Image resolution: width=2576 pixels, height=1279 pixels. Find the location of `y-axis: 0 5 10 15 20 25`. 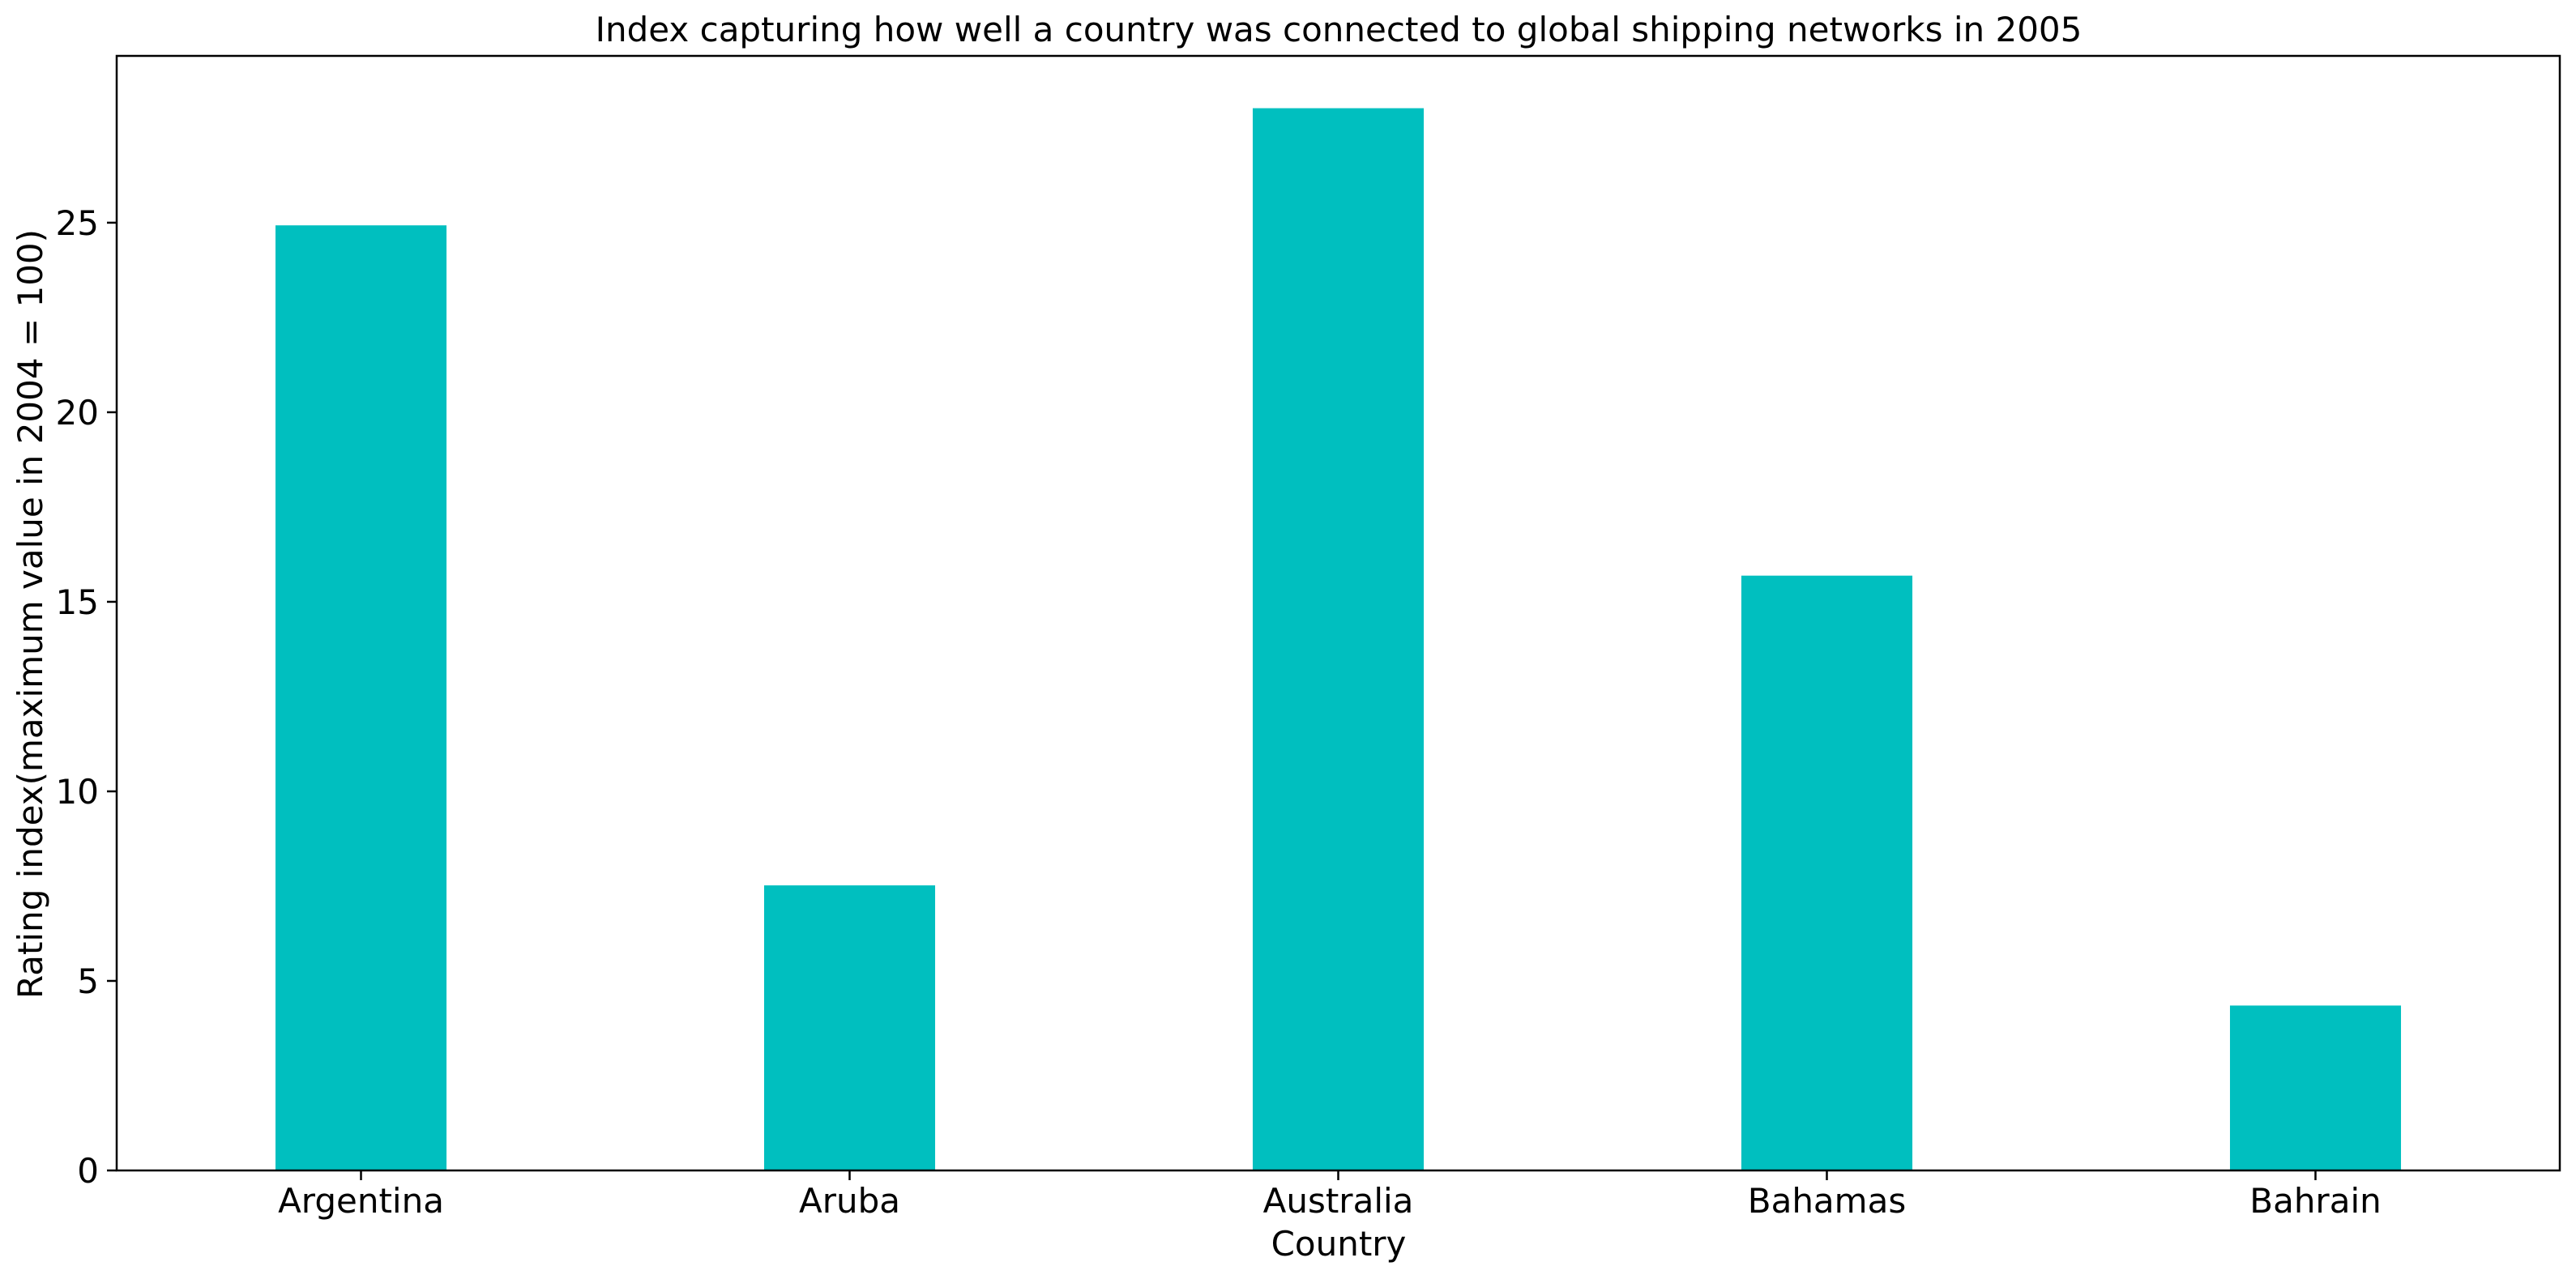

y-axis: 0 5 10 15 20 25 is located at coordinates (86, 697).